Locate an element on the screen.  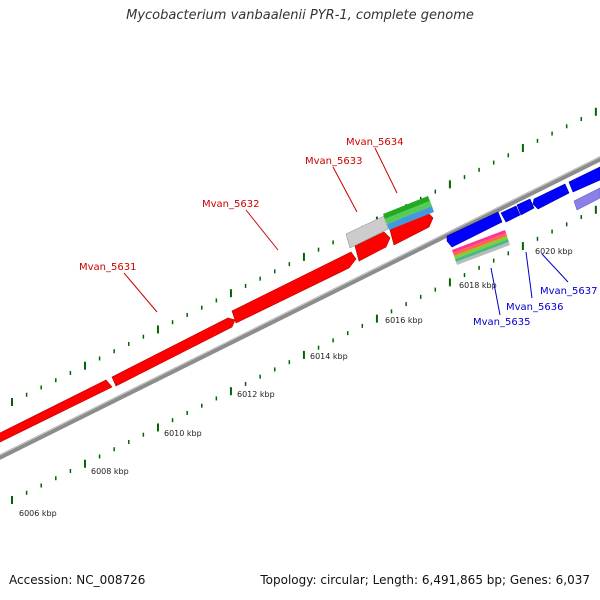
gene-mvan-5633-shape is located at coordinates (372, 246).